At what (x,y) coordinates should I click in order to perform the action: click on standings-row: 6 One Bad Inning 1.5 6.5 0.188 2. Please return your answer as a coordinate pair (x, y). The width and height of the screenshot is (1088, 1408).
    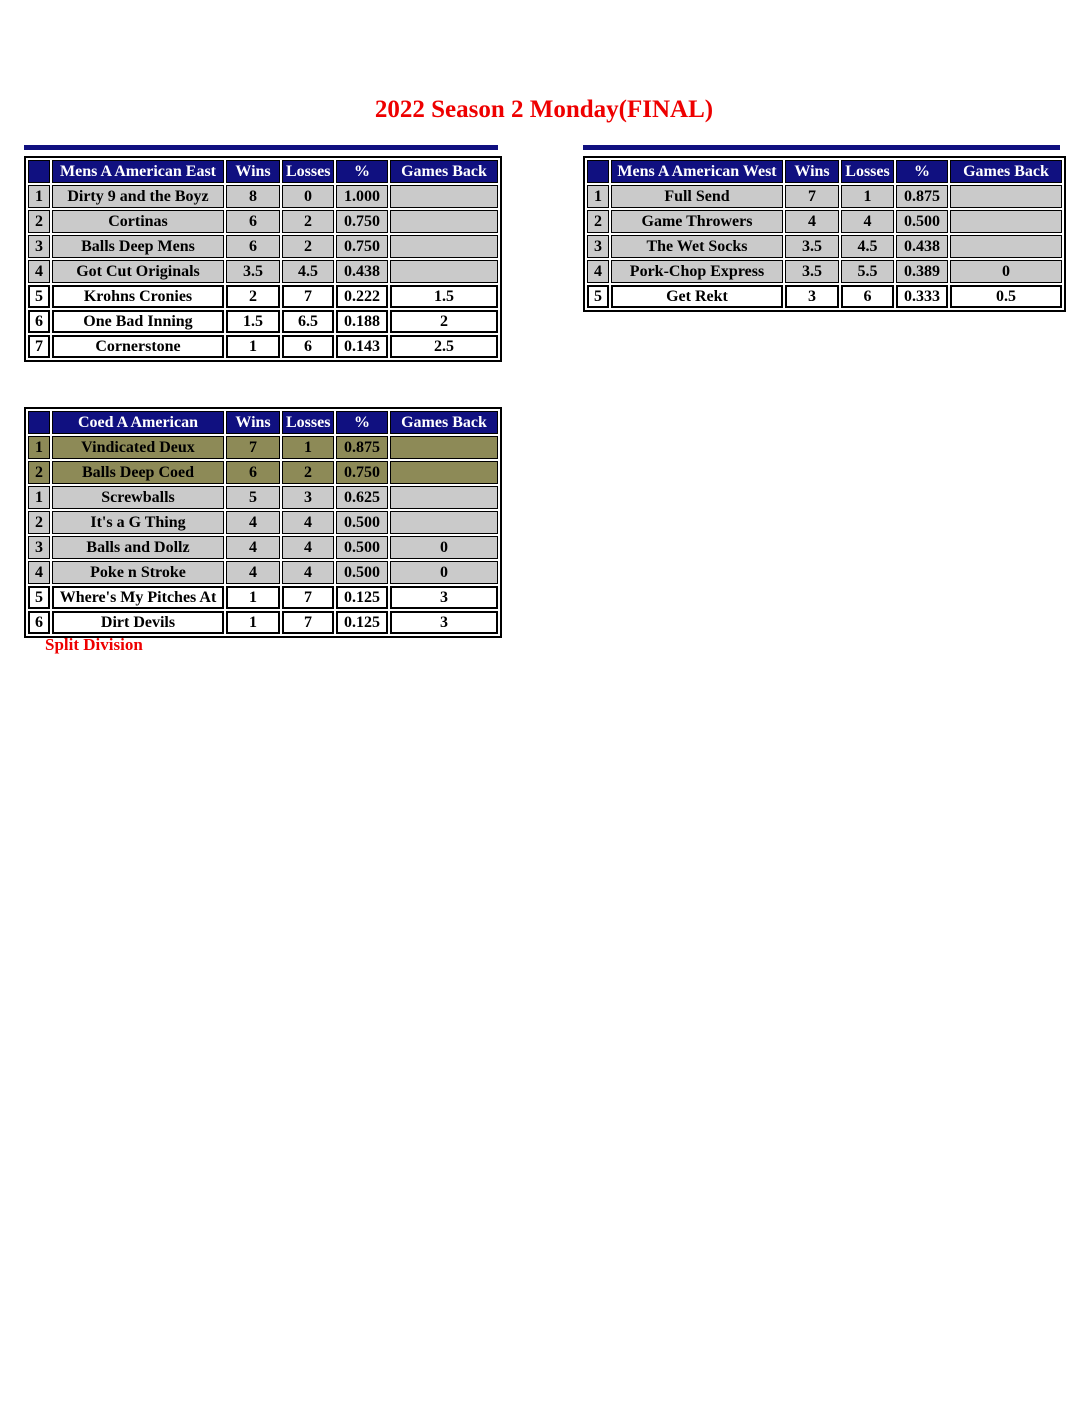
    Looking at the image, I should click on (263, 321).